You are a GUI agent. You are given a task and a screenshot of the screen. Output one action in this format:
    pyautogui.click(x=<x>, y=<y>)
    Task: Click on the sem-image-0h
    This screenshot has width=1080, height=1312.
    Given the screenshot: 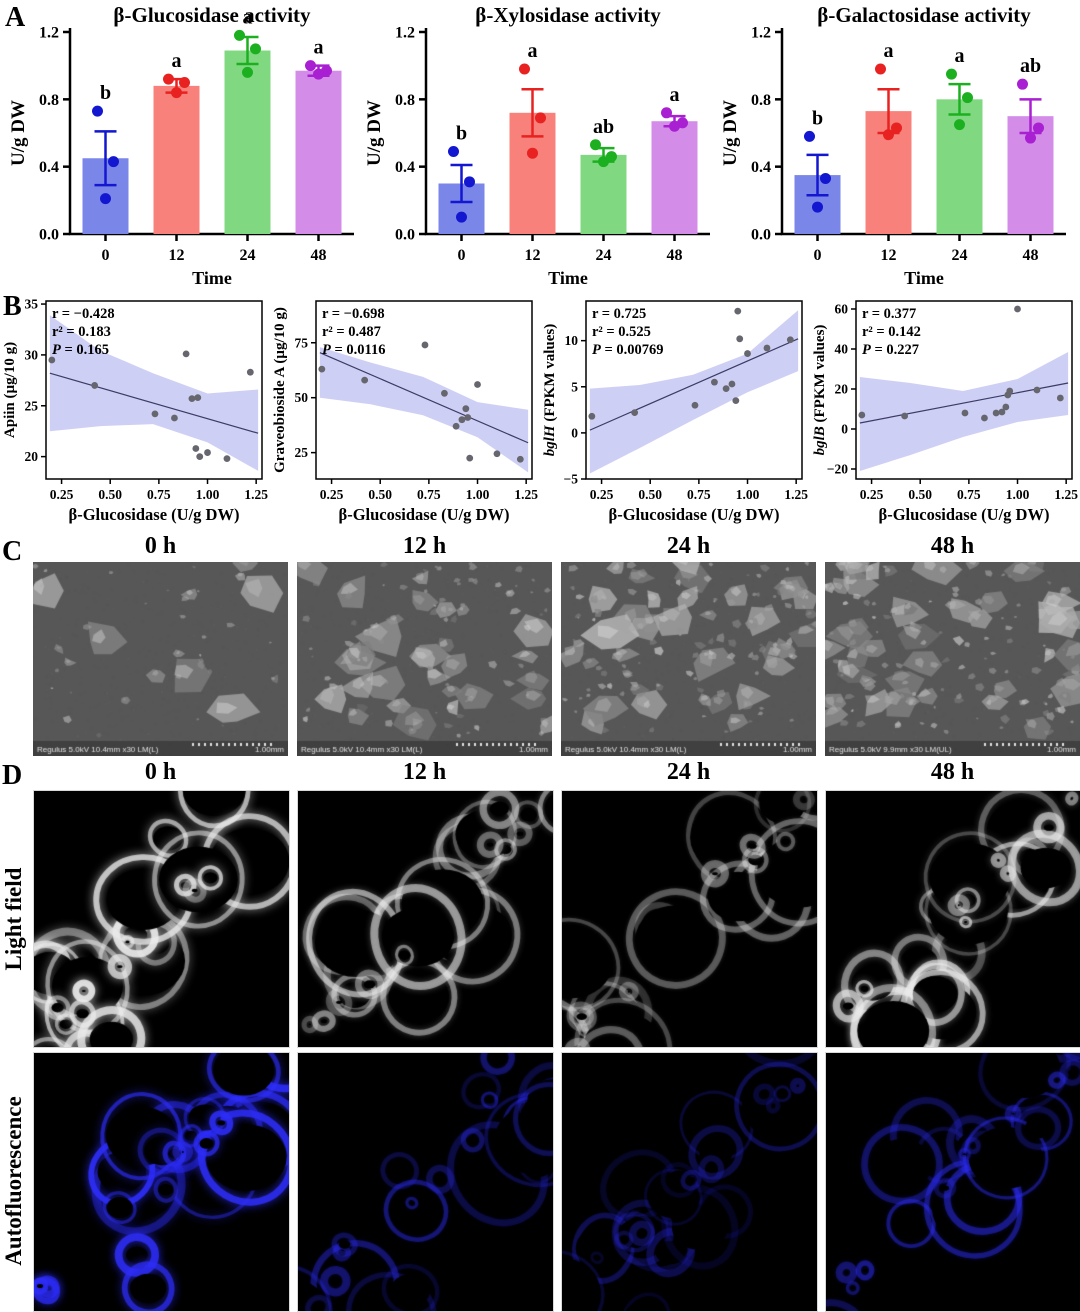 What is the action you would take?
    pyautogui.click(x=160, y=659)
    